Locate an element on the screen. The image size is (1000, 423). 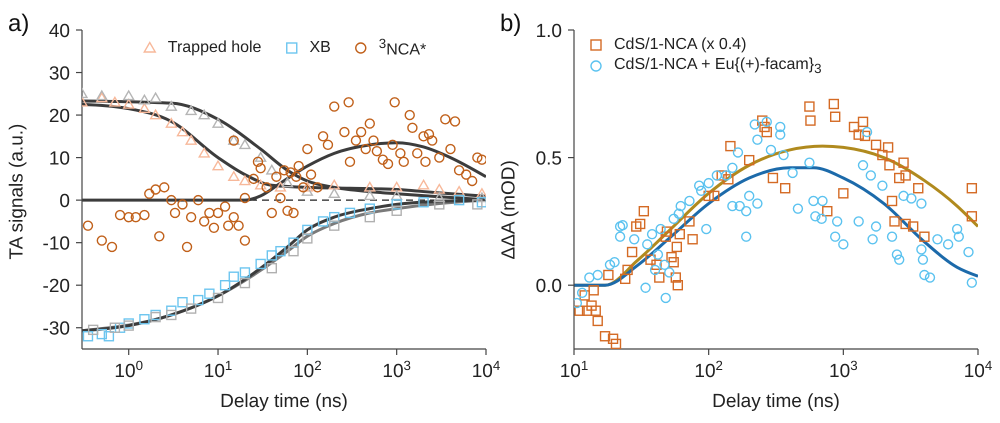
y-tick-label: -30 is located at coordinates (56, 329).